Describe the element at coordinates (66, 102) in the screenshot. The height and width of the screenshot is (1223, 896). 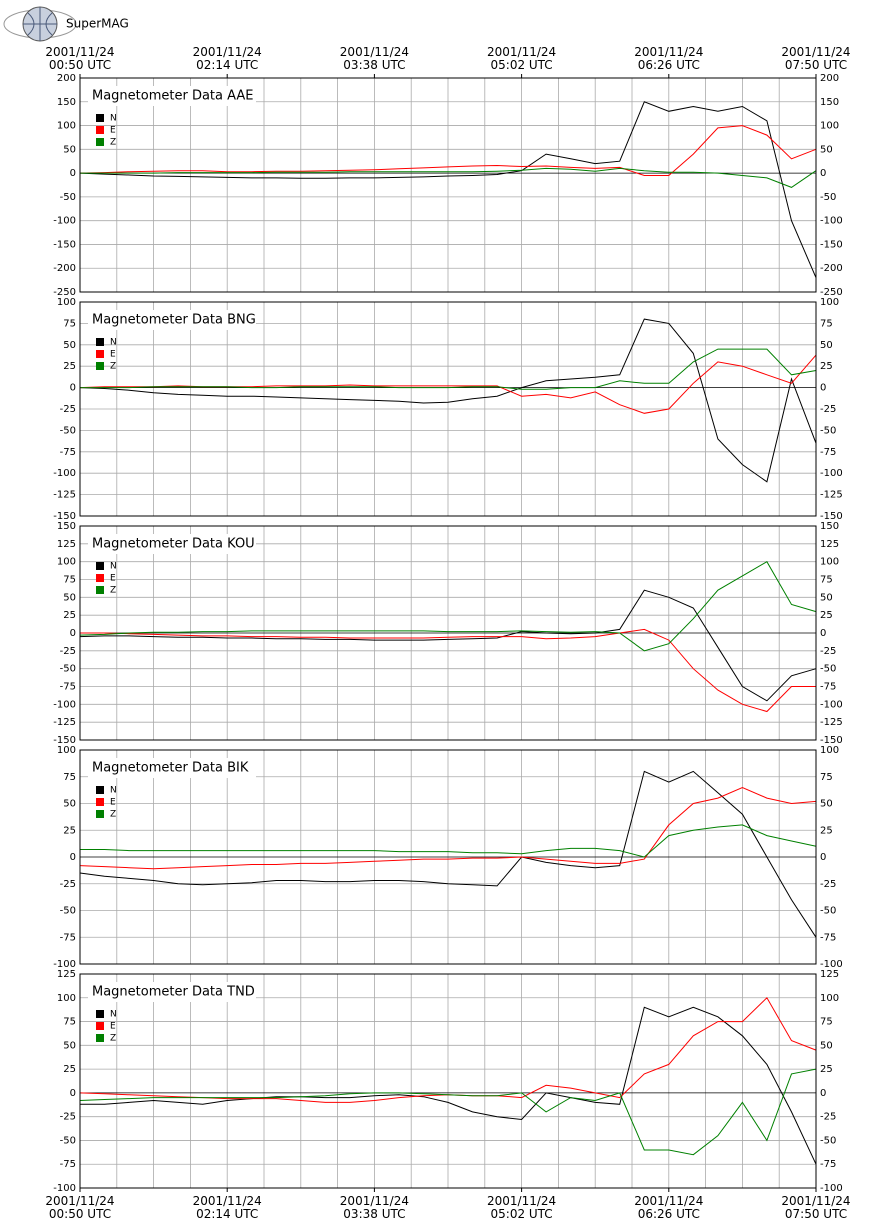
I see `y-tick-label: 150` at that location.